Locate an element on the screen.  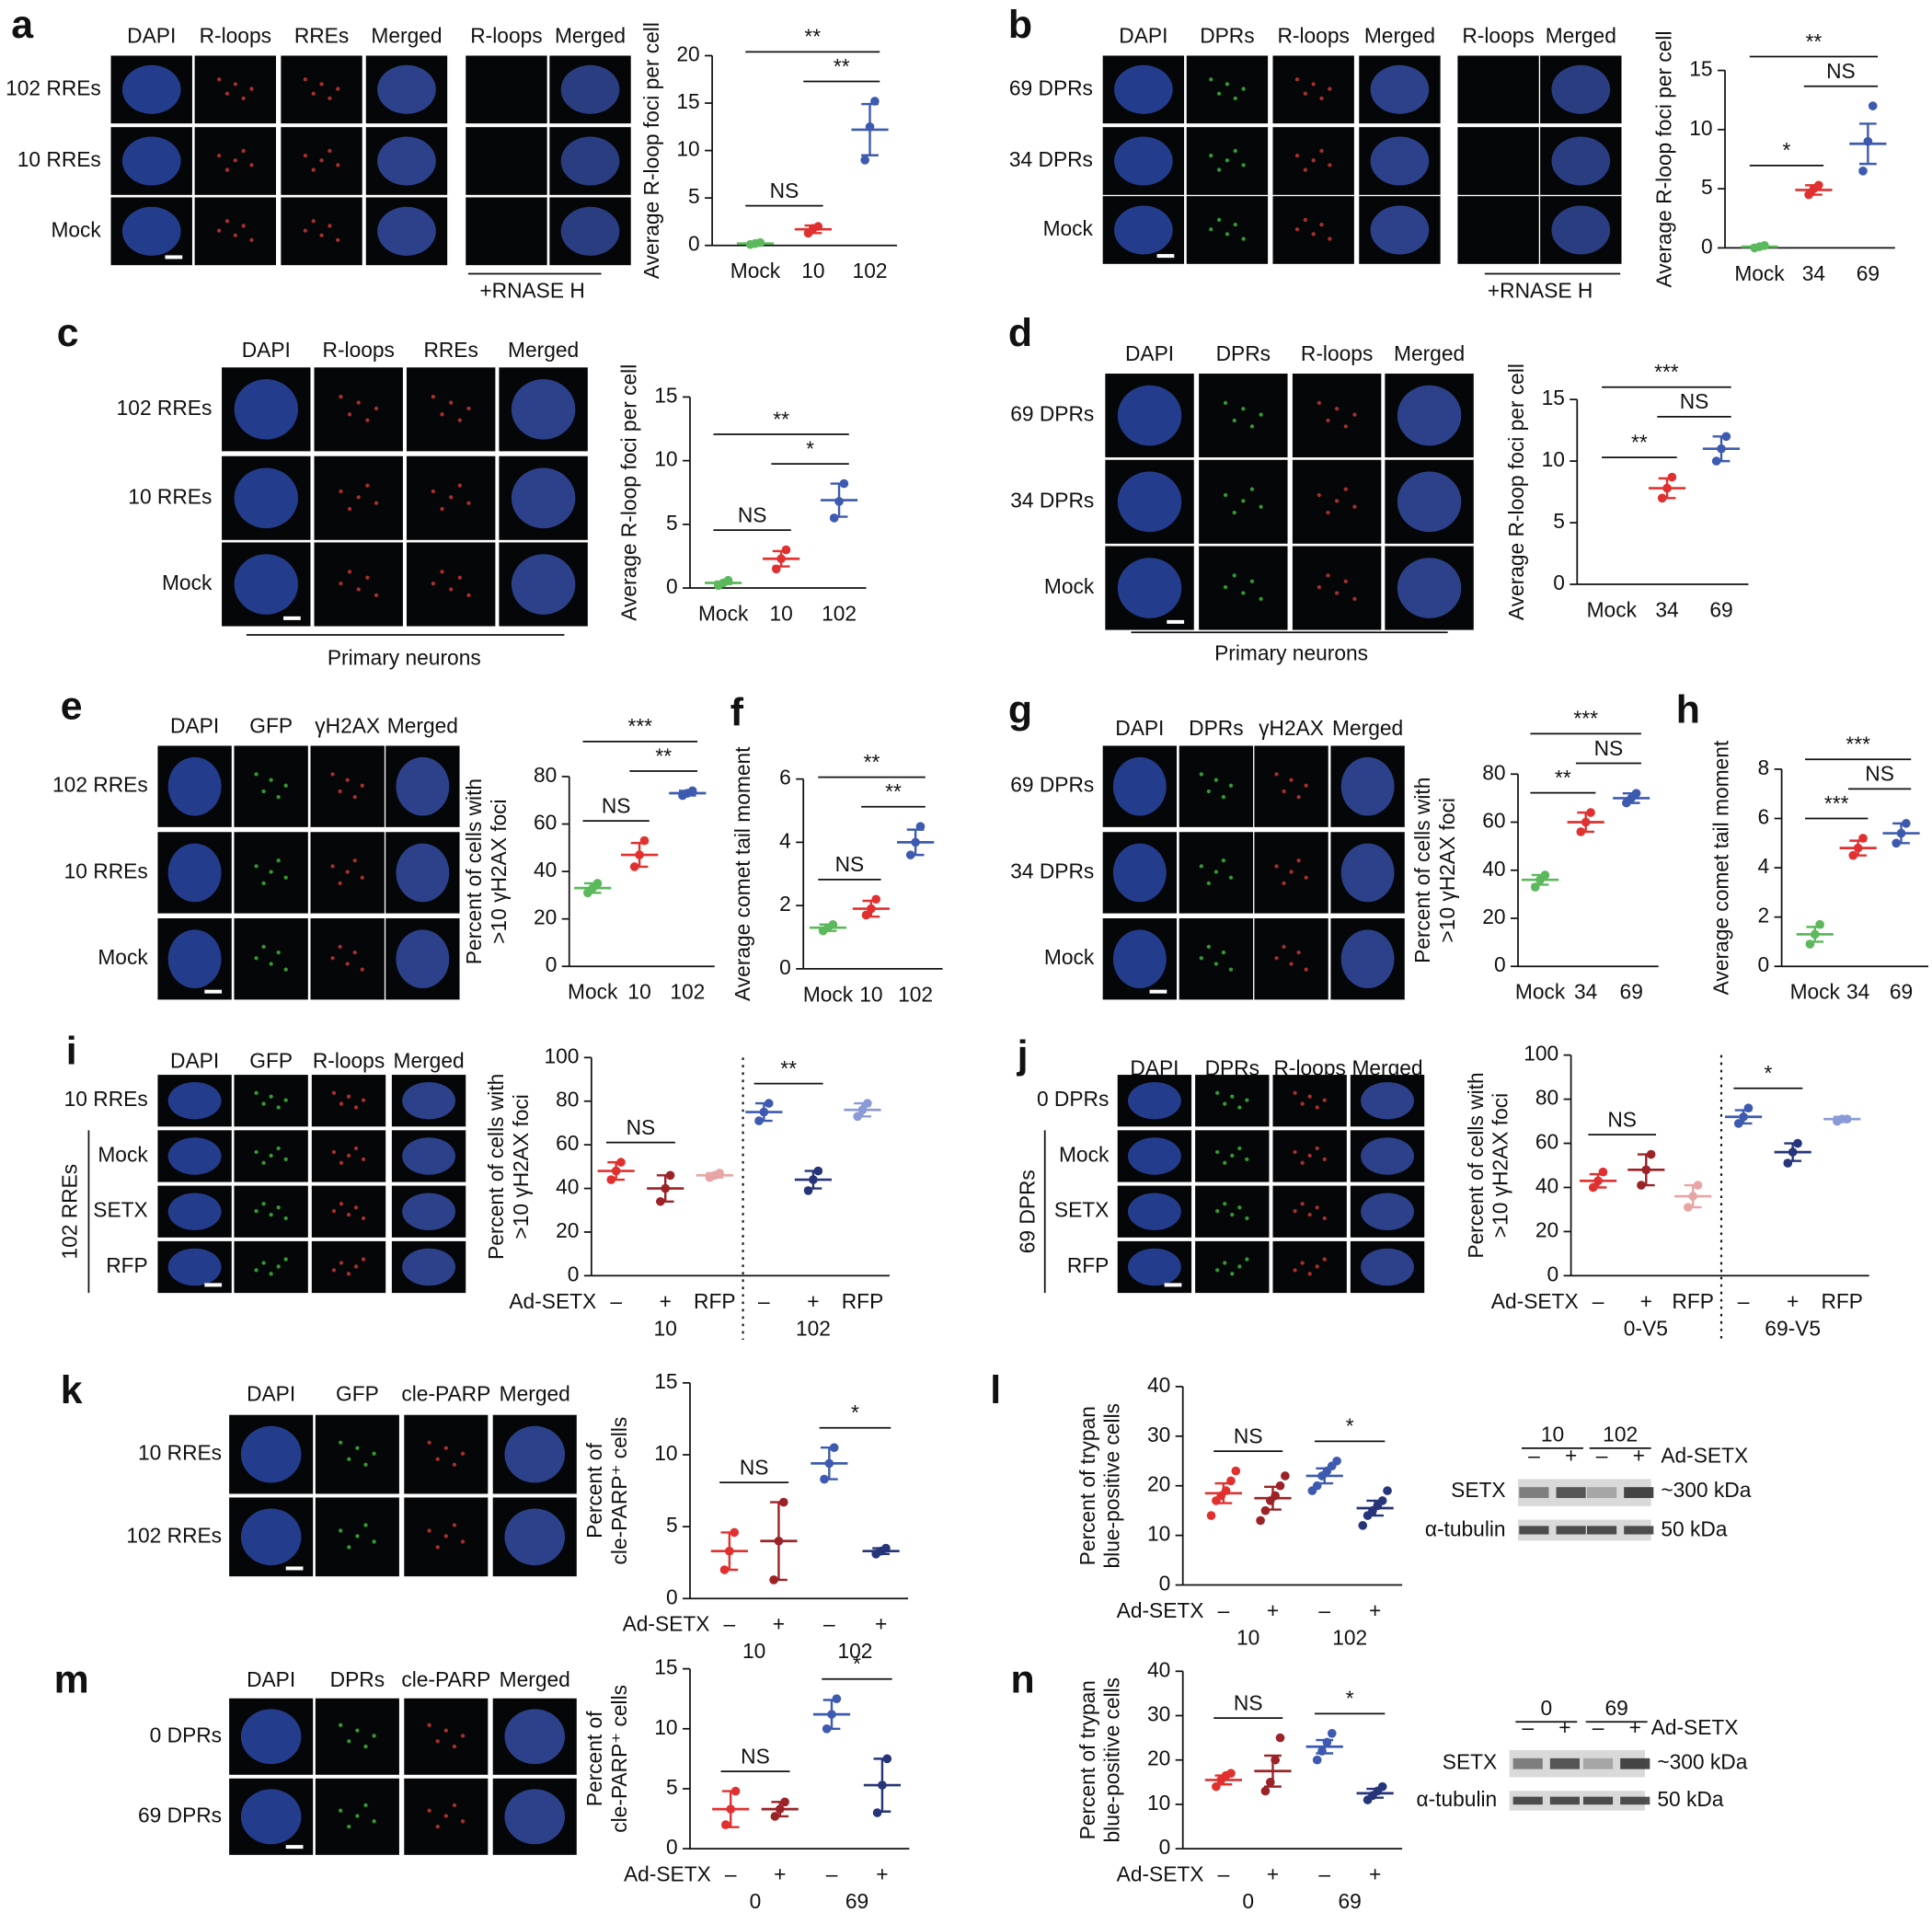
x-tick-label: 10 is located at coordinates (870, 994).